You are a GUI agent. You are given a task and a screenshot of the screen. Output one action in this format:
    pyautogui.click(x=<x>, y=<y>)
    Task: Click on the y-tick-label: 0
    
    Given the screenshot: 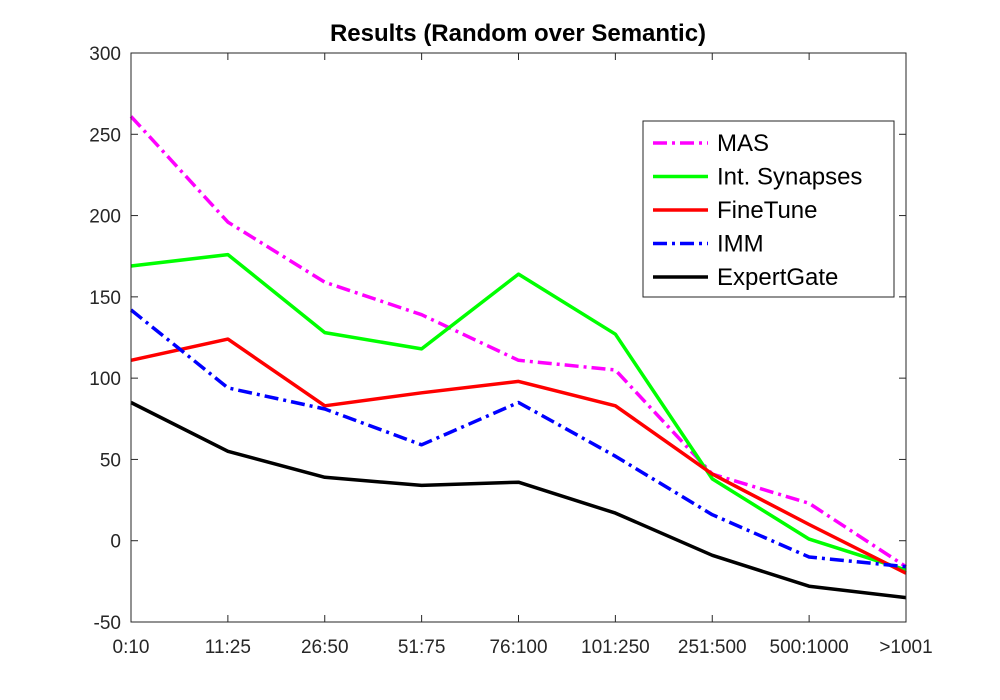 What is the action you would take?
    pyautogui.click(x=115, y=542)
    